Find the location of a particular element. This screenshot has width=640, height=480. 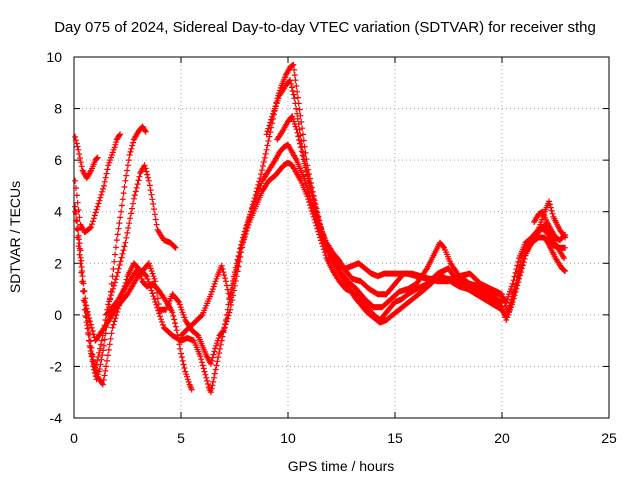

y-tick-label: -2 is located at coordinates (56, 366).